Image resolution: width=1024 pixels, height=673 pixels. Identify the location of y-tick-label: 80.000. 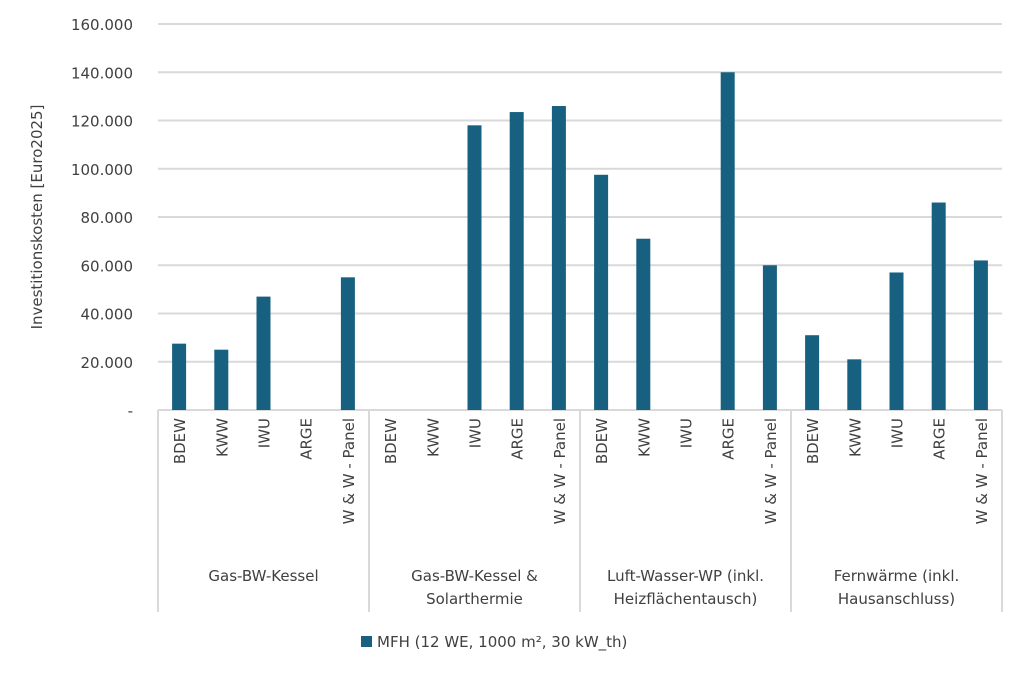
(107, 218).